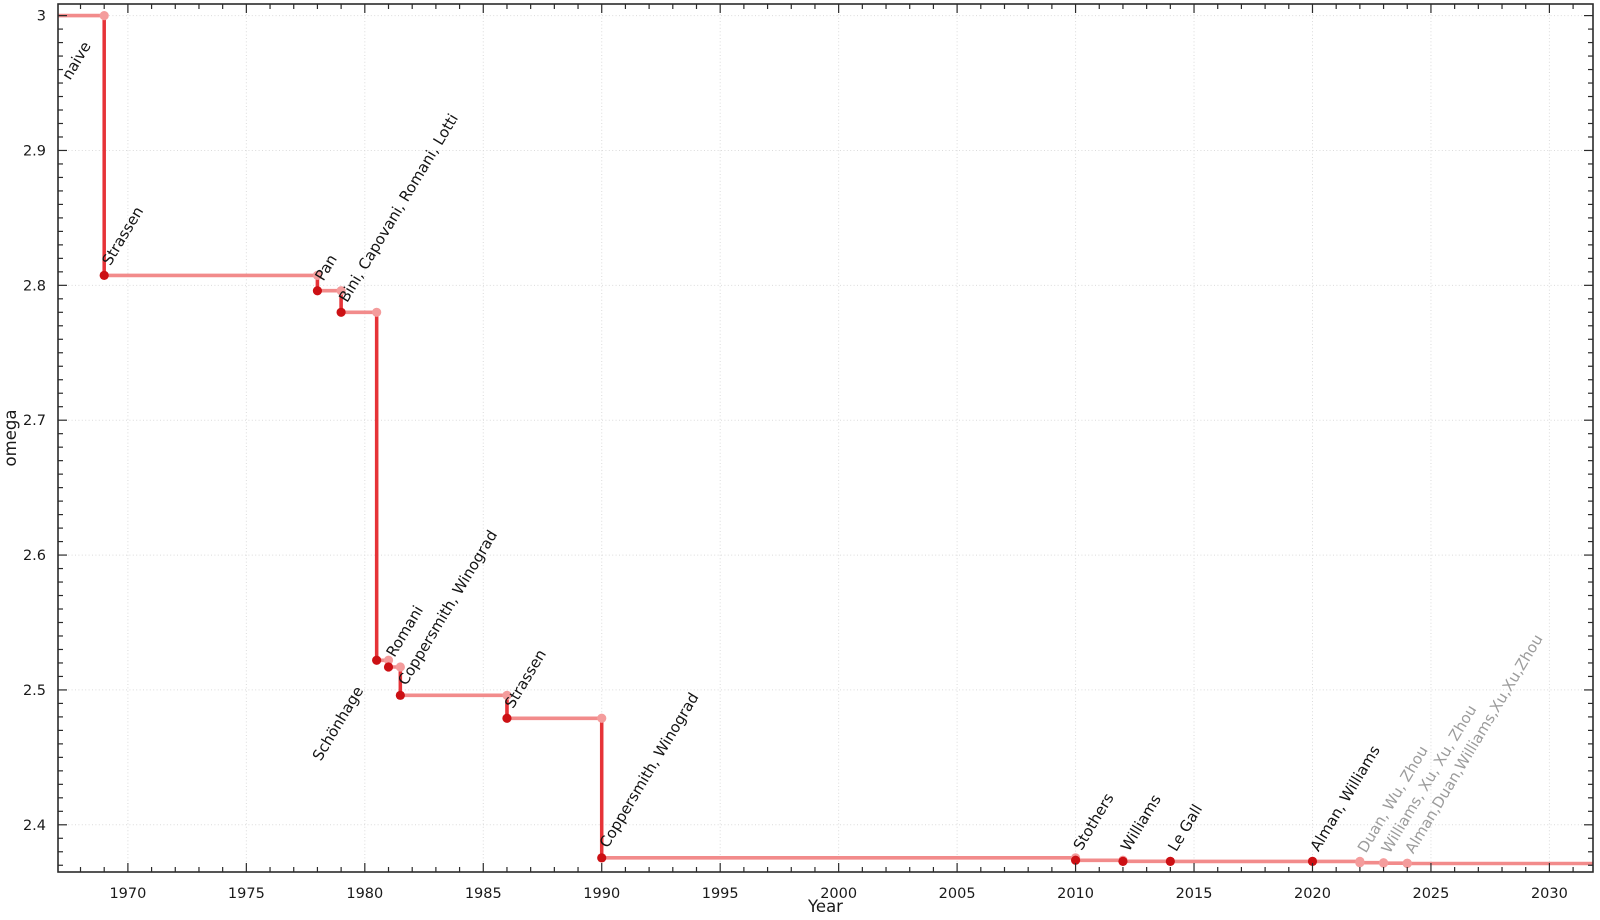 The image size is (1600, 920). Describe the element at coordinates (1549, 894) in the screenshot. I see `x-tick-label: 2030` at that location.